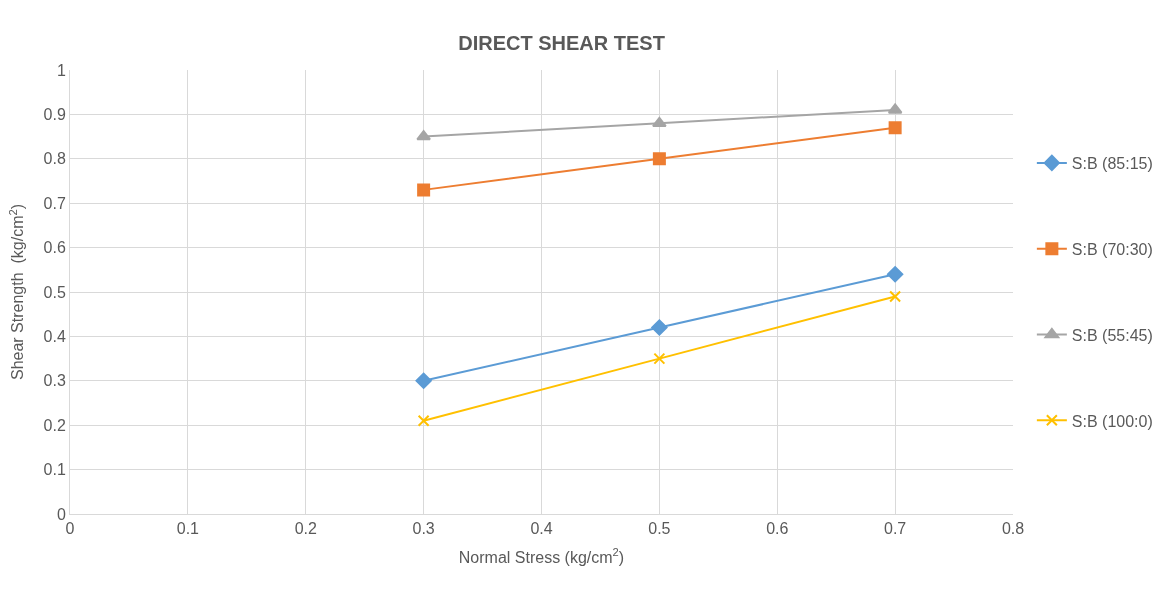 The width and height of the screenshot is (1170, 594). What do you see at coordinates (895, 529) in the screenshot?
I see `x-tick-label: 0.7` at bounding box center [895, 529].